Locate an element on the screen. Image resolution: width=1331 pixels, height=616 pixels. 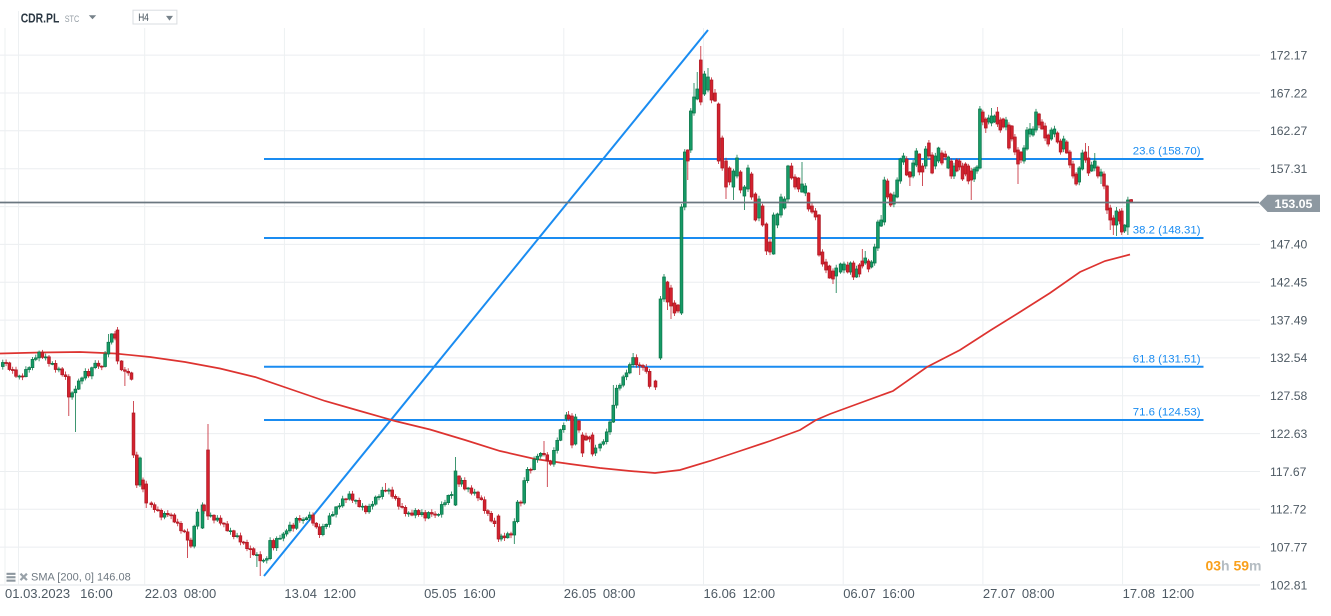
svg-text: 167.22 is located at coordinates (1288, 93).